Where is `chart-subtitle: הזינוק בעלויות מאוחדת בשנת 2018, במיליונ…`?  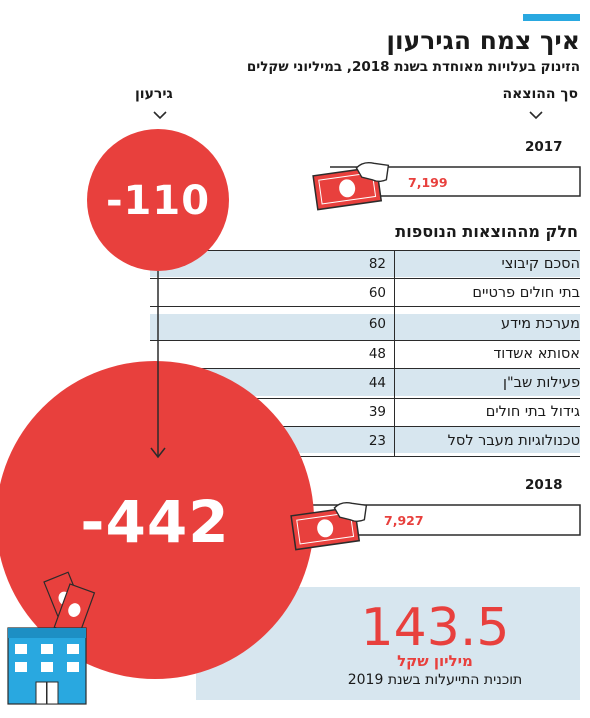 chart-subtitle: הזינוק בעלויות מאוחדת בשנת 2018, במיליונ… is located at coordinates (413, 67).